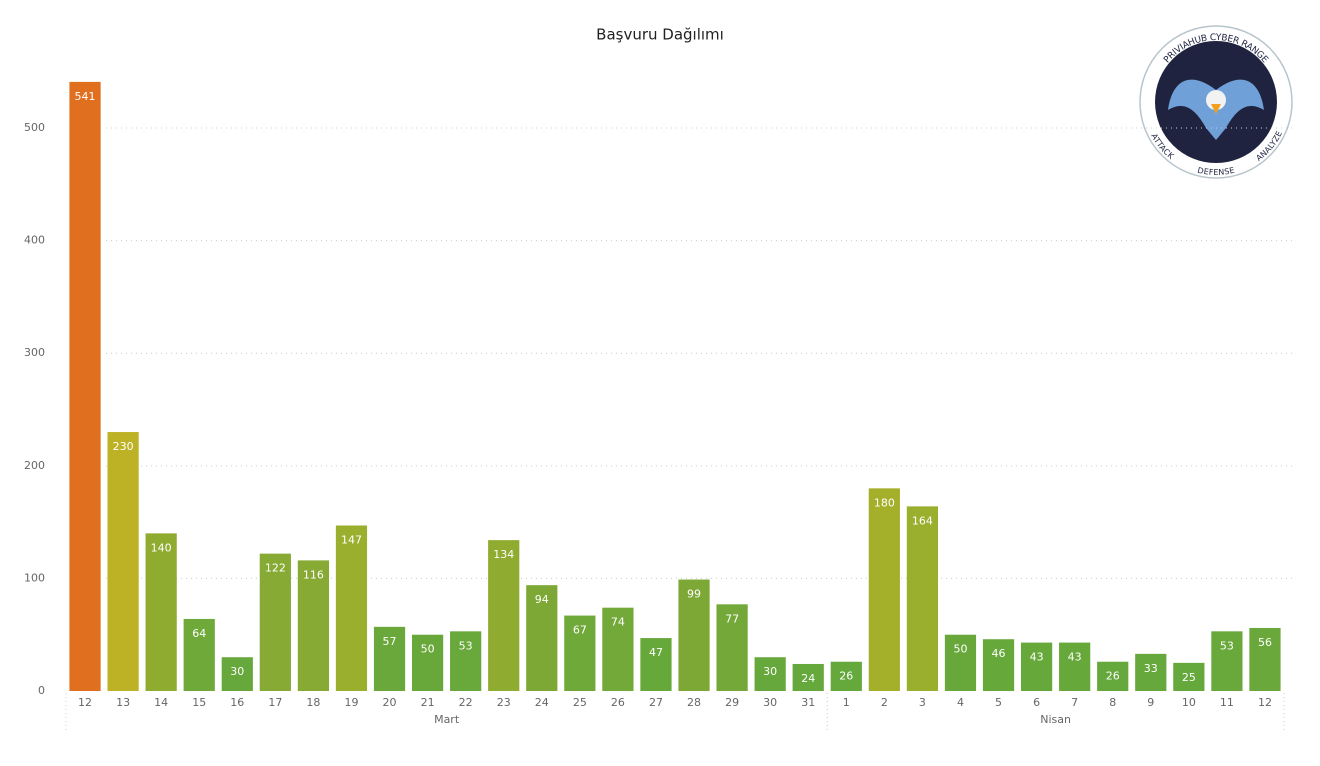 The image size is (1320, 766). Describe the element at coordinates (580, 702) in the screenshot. I see `x-tick-label: 25` at that location.